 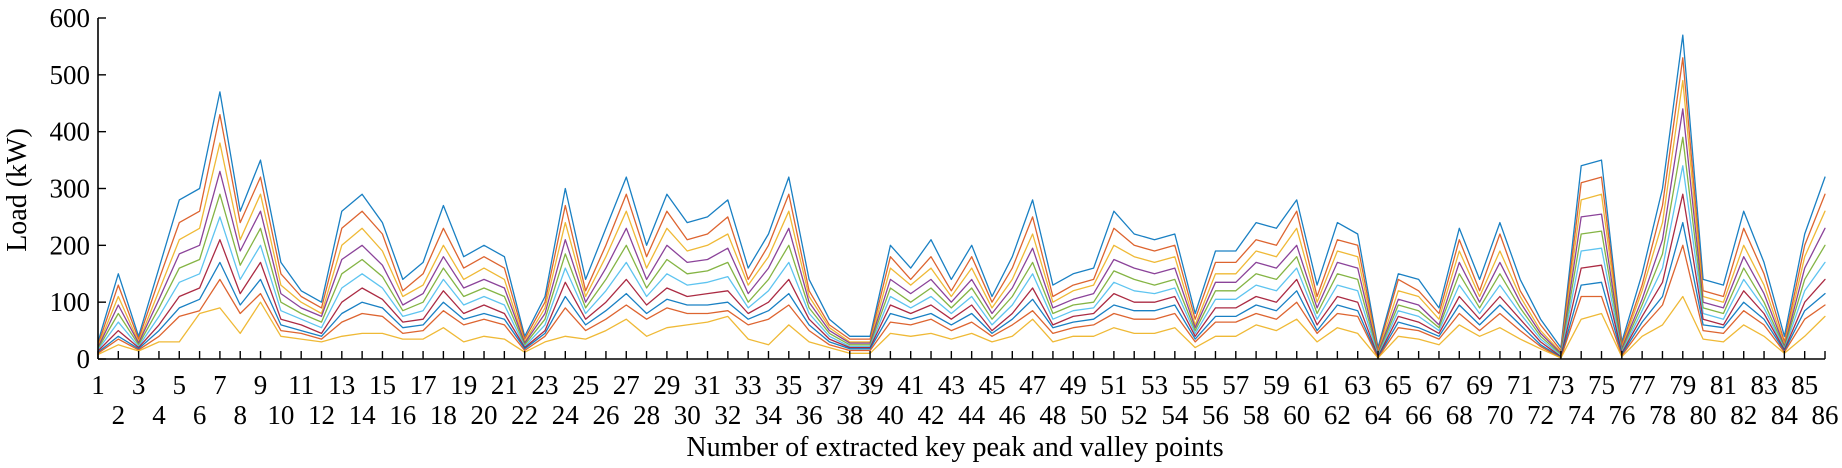 What do you see at coordinates (1073, 385) in the screenshot?
I see `x-tick-label: 49` at bounding box center [1073, 385].